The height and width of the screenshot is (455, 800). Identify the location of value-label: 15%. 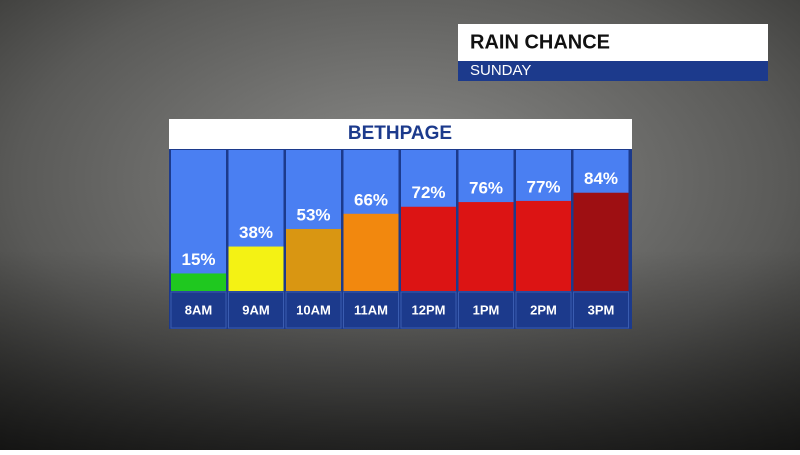
(198, 259).